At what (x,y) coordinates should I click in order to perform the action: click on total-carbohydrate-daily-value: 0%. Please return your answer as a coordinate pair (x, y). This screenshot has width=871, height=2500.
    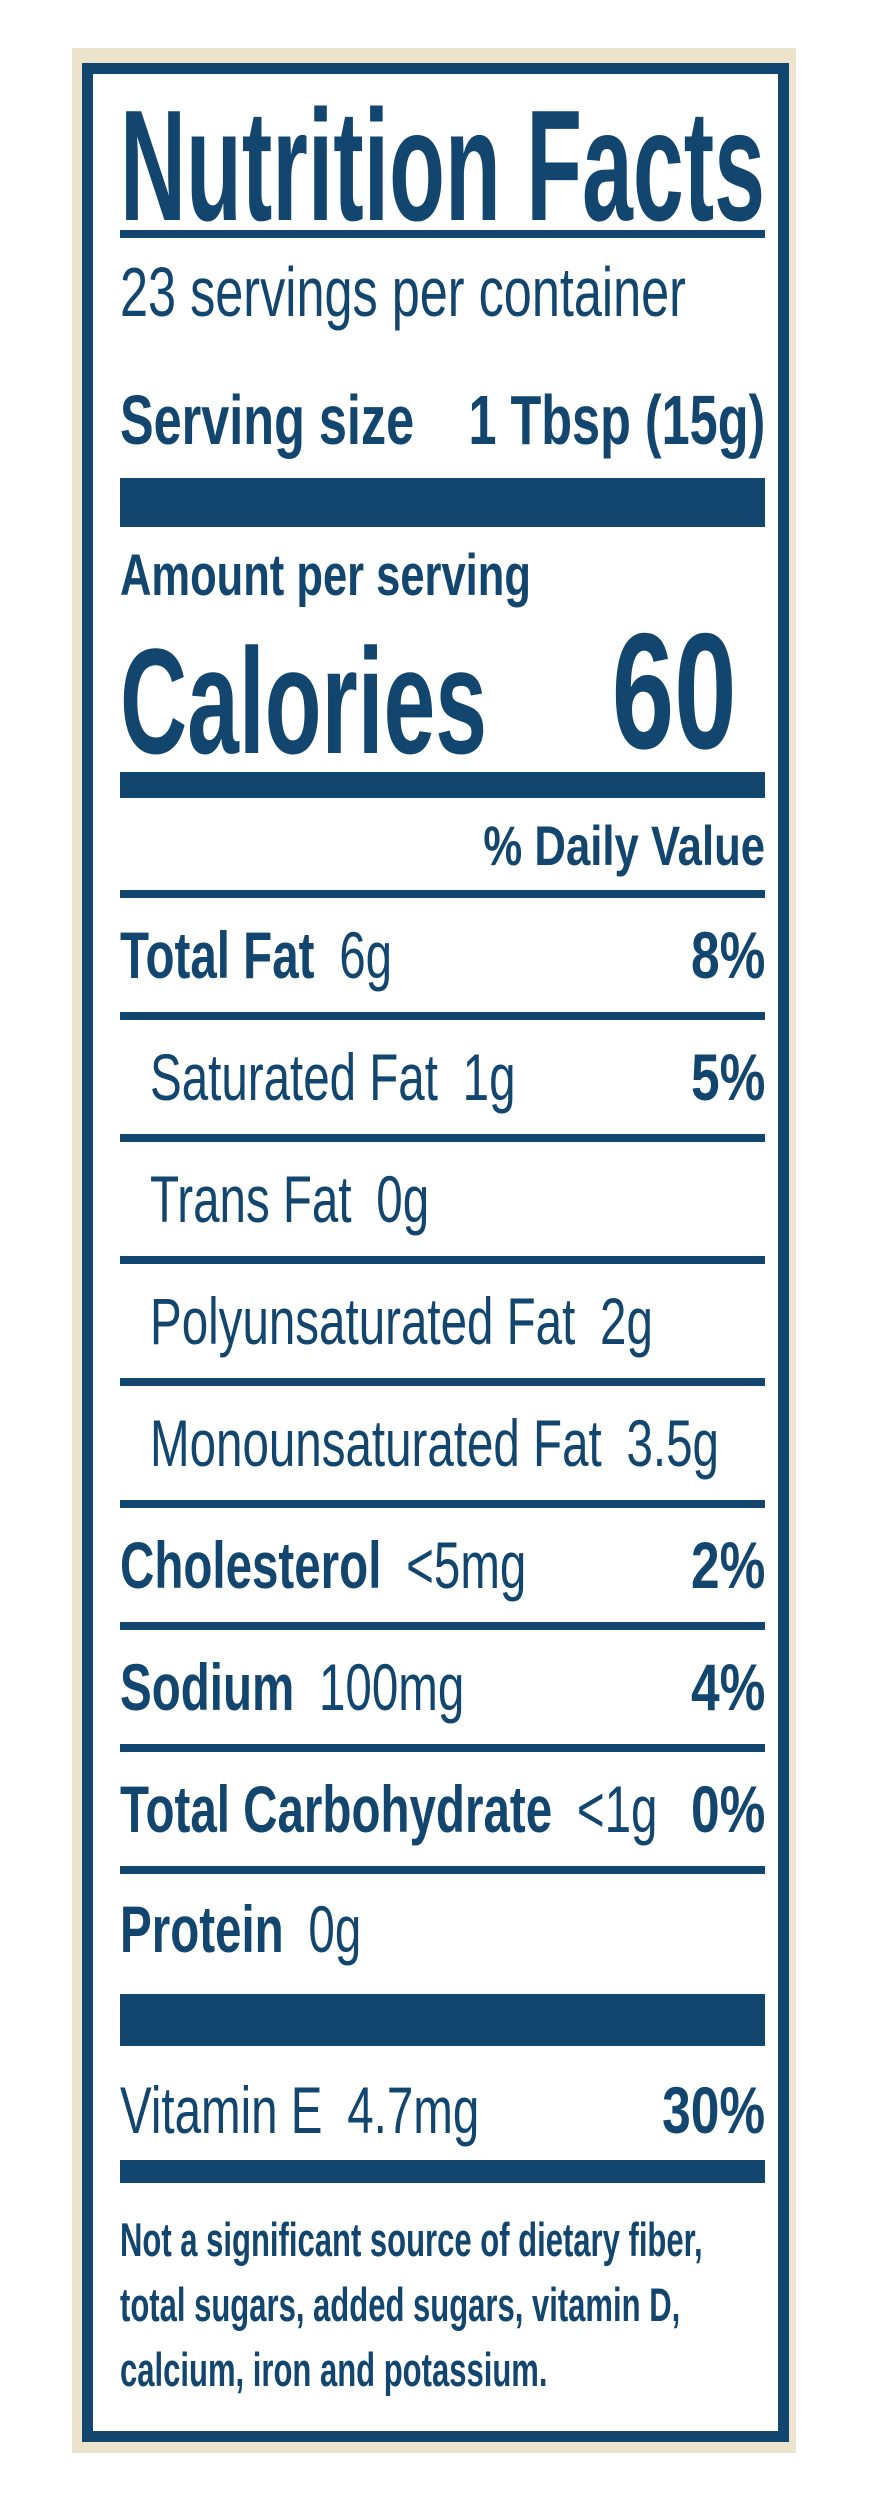
    Looking at the image, I should click on (727, 1809).